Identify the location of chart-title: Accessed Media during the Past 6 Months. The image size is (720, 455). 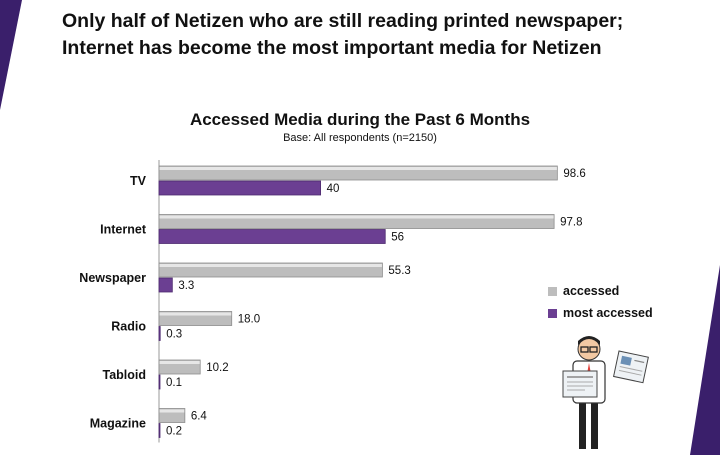
(360, 119).